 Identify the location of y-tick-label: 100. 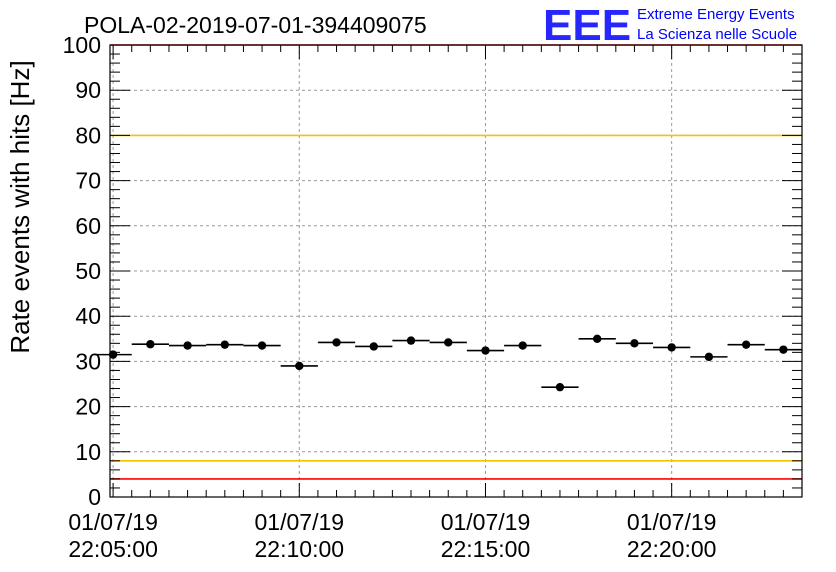
(82, 45).